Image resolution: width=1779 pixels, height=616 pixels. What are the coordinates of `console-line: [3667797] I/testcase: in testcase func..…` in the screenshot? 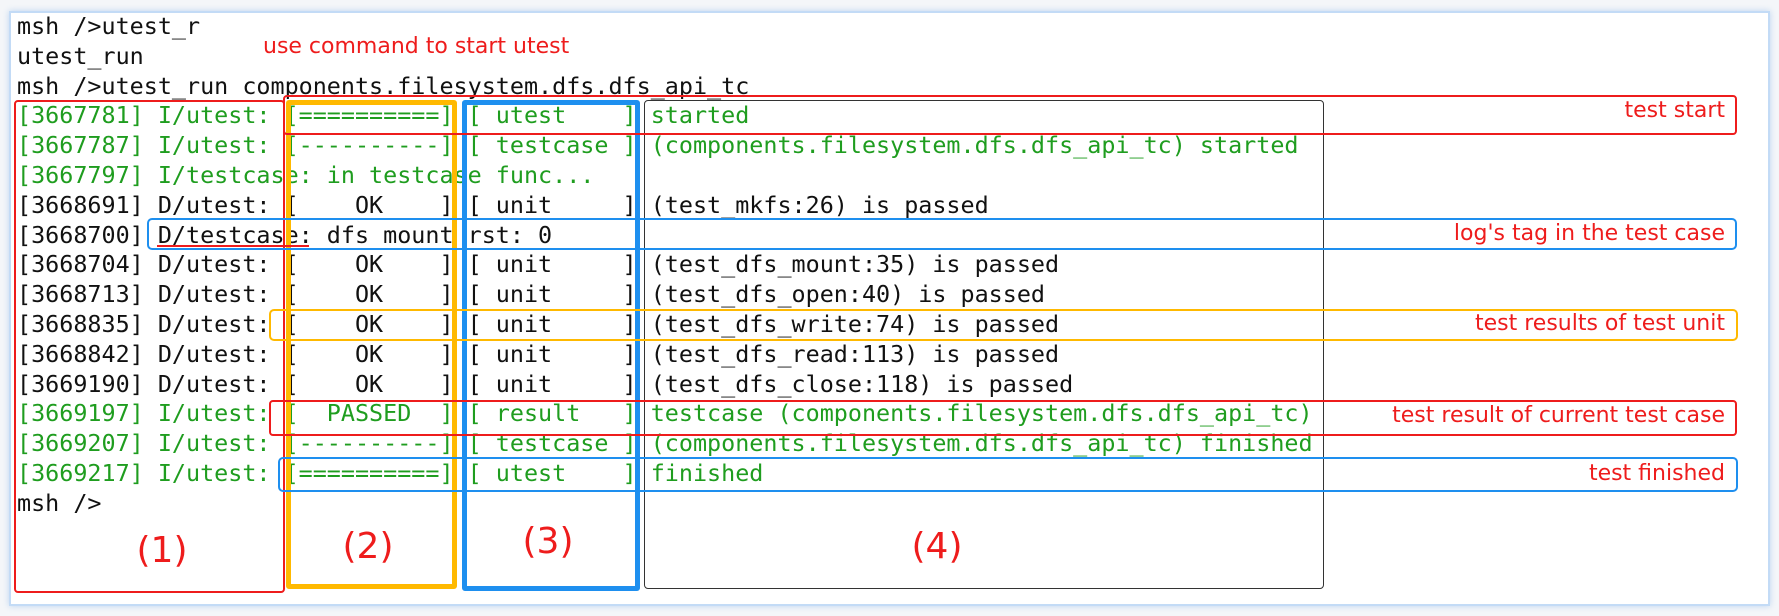 It's located at (306, 174).